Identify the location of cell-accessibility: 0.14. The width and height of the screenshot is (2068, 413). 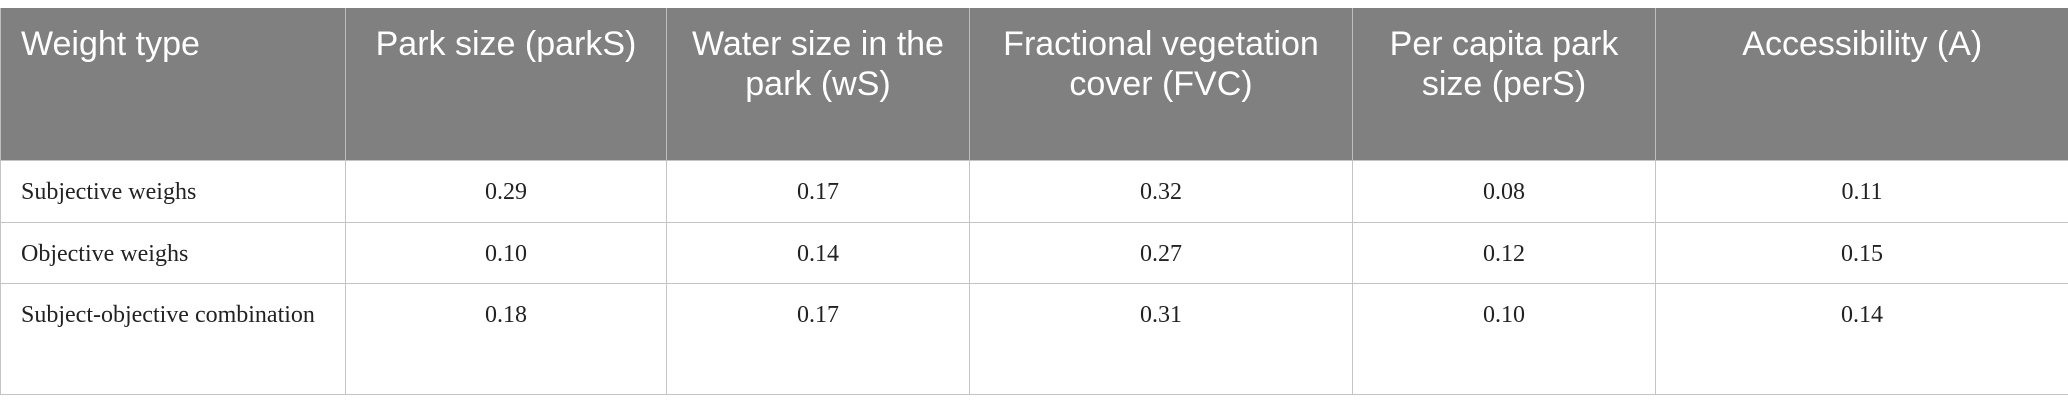
(1861, 338).